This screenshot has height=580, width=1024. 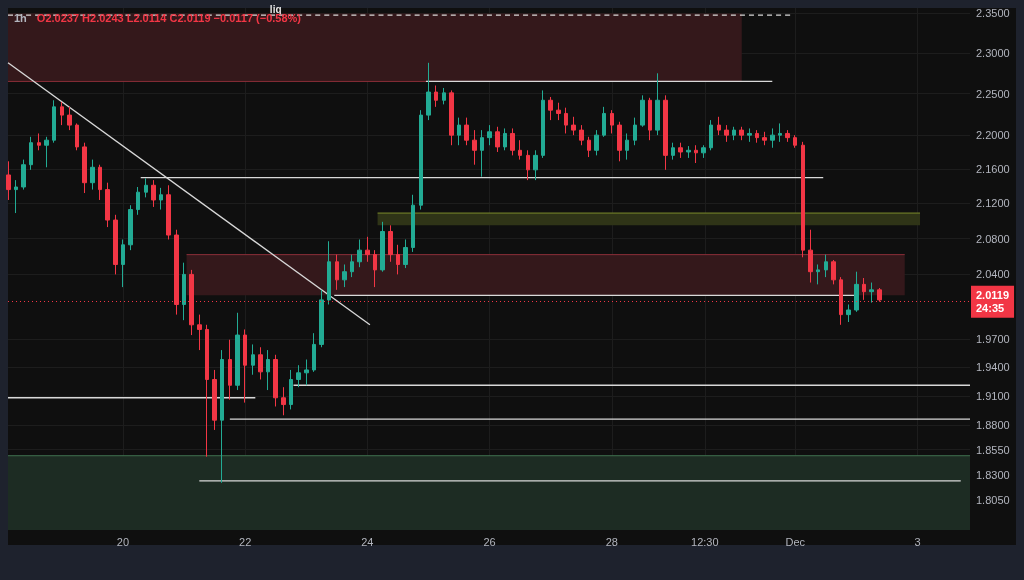 What do you see at coordinates (245, 541) in the screenshot?
I see `x-tick-label: 22` at bounding box center [245, 541].